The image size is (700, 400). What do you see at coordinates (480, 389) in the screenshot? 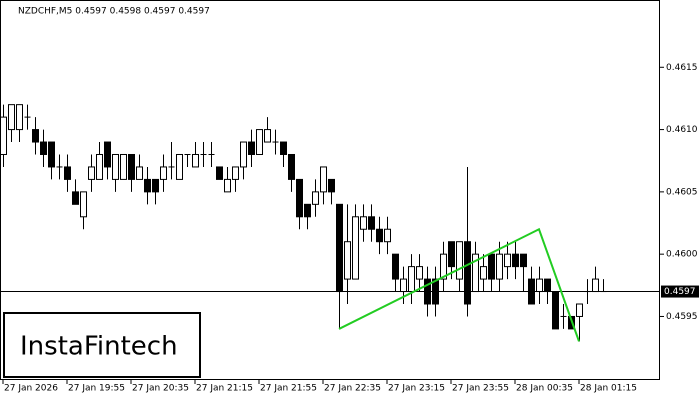
I see `x-tick-label: 27 Jan 23:55` at bounding box center [480, 389].